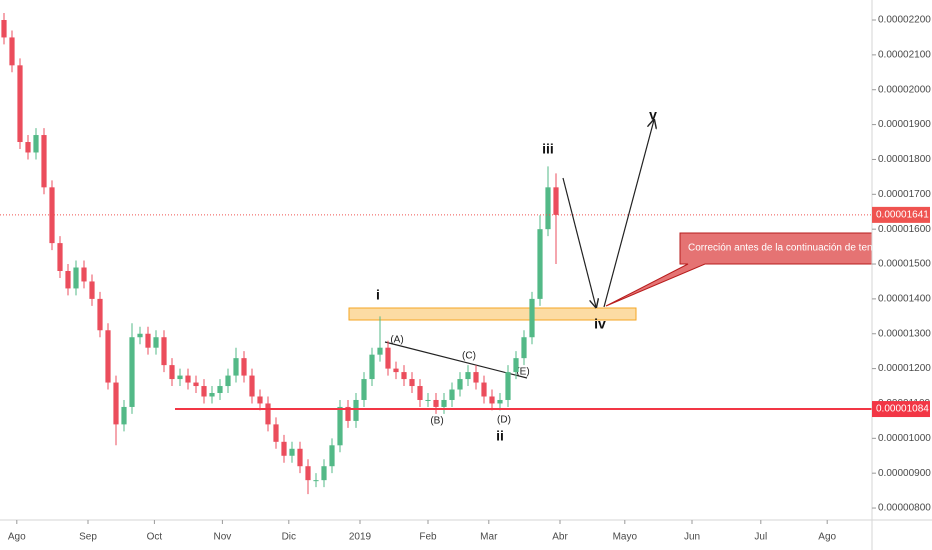  I want to click on wave-label: i, so click(378, 295).